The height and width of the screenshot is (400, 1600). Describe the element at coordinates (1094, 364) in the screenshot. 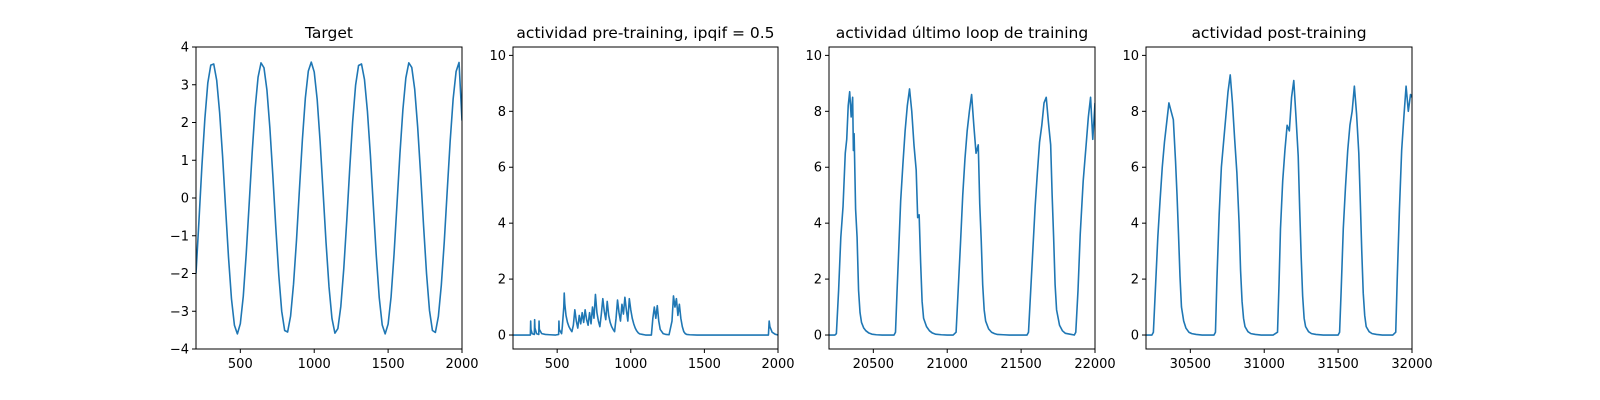

I see `x-tick-label: 22000` at that location.